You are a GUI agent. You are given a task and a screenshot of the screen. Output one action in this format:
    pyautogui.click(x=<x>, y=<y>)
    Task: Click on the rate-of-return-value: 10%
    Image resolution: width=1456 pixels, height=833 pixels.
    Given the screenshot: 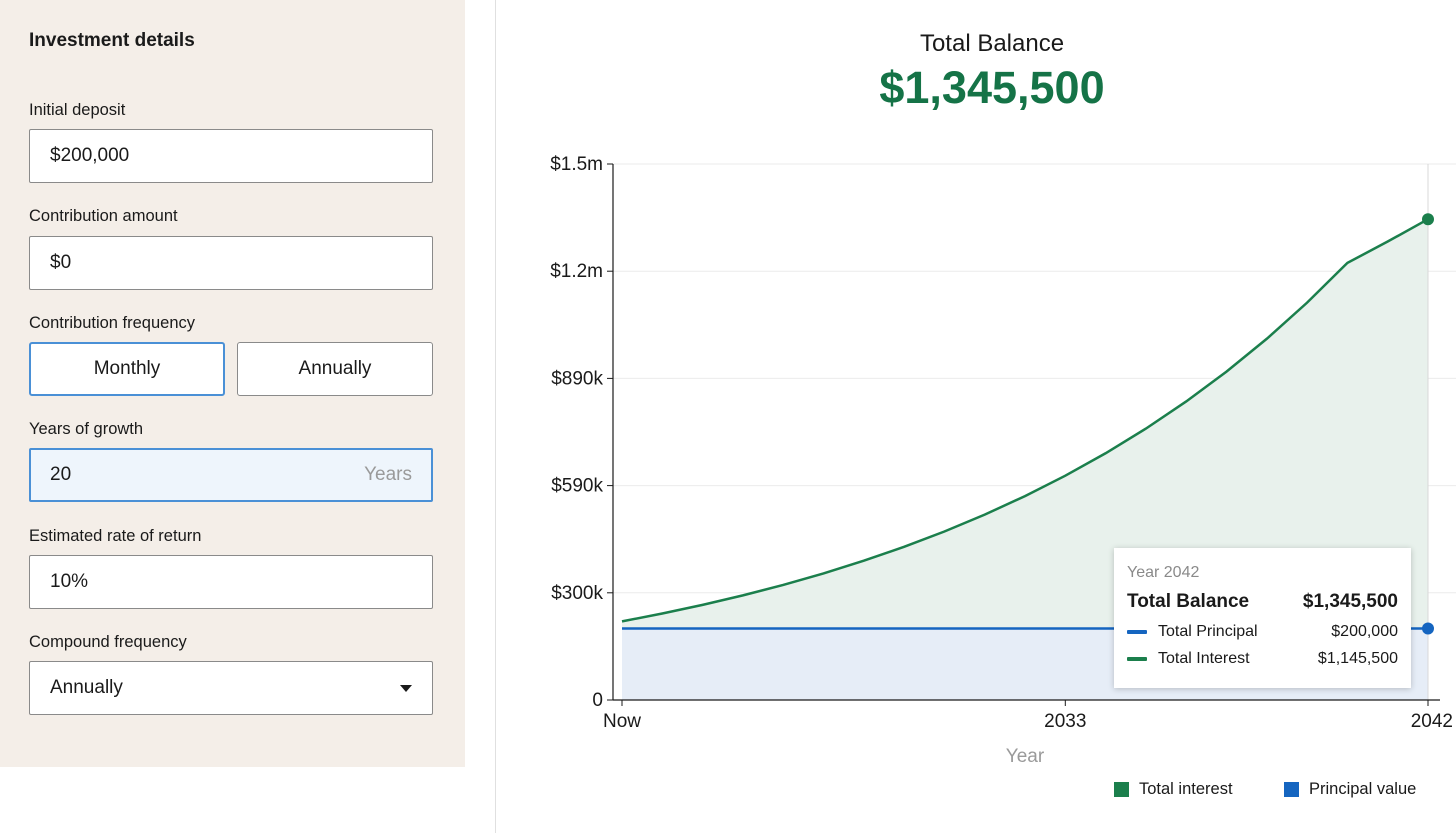 What is the action you would take?
    pyautogui.click(x=69, y=581)
    